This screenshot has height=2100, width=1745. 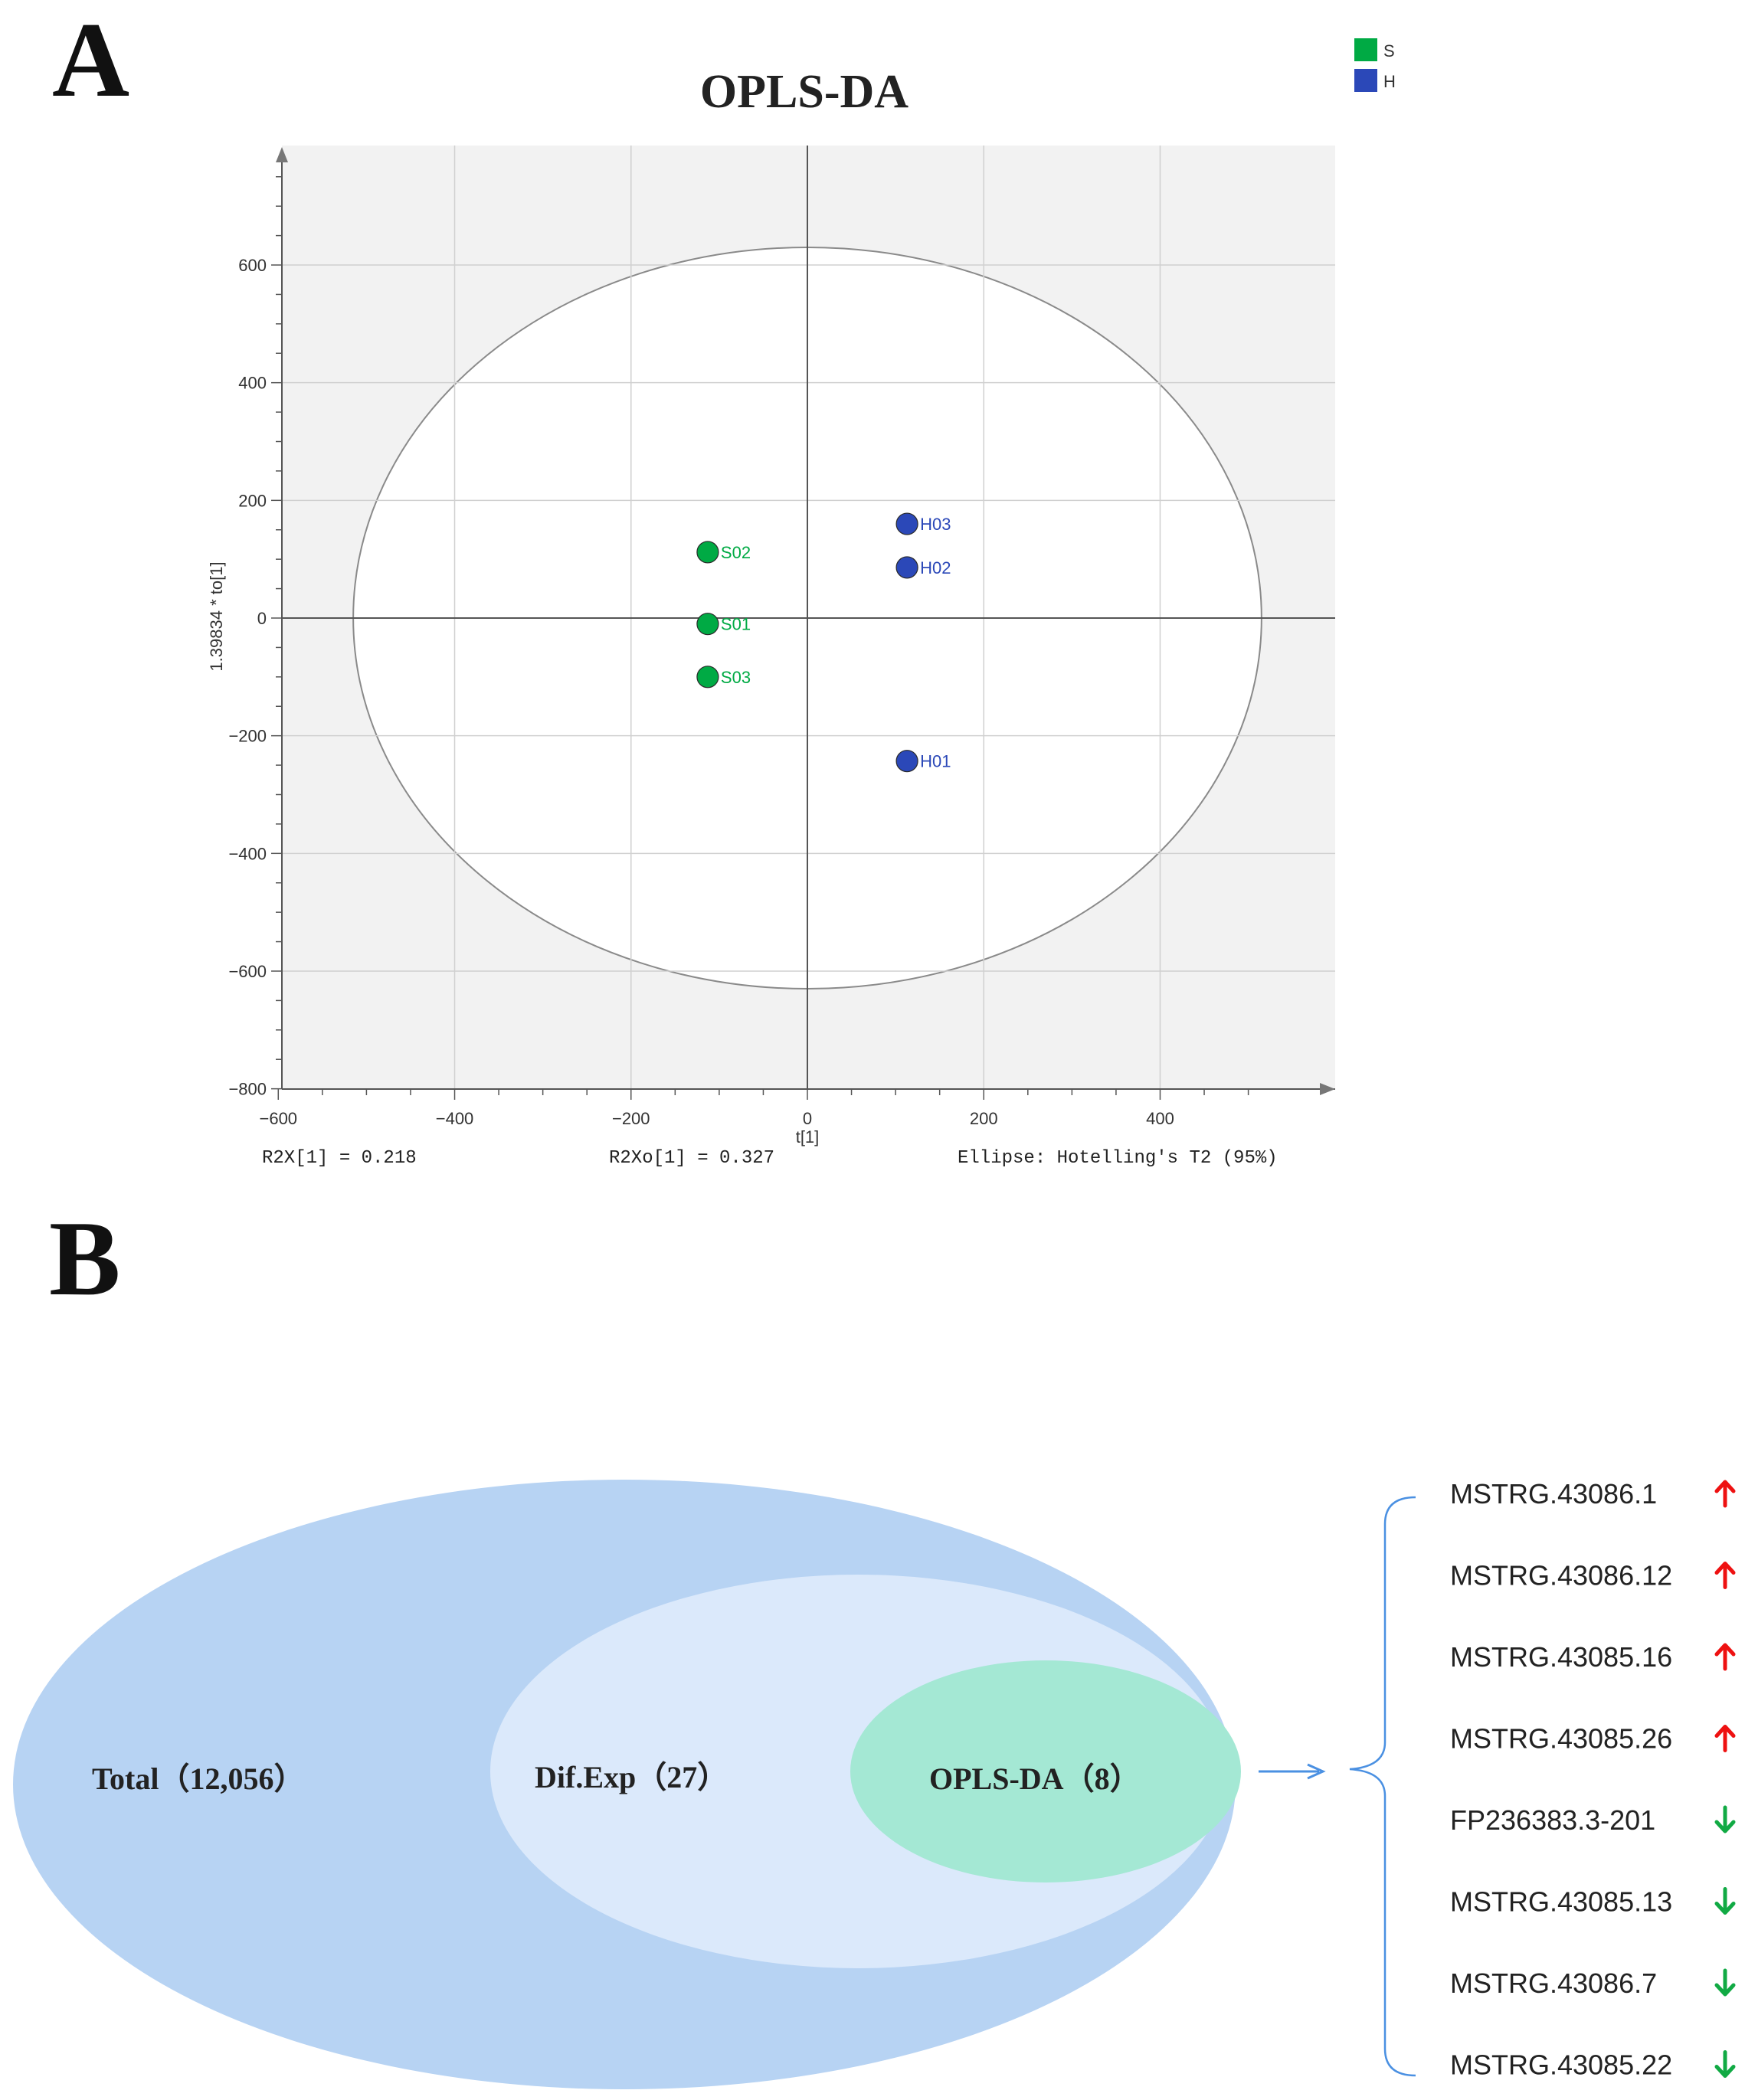 I want to click on scatter-point-s03, so click(x=707, y=677).